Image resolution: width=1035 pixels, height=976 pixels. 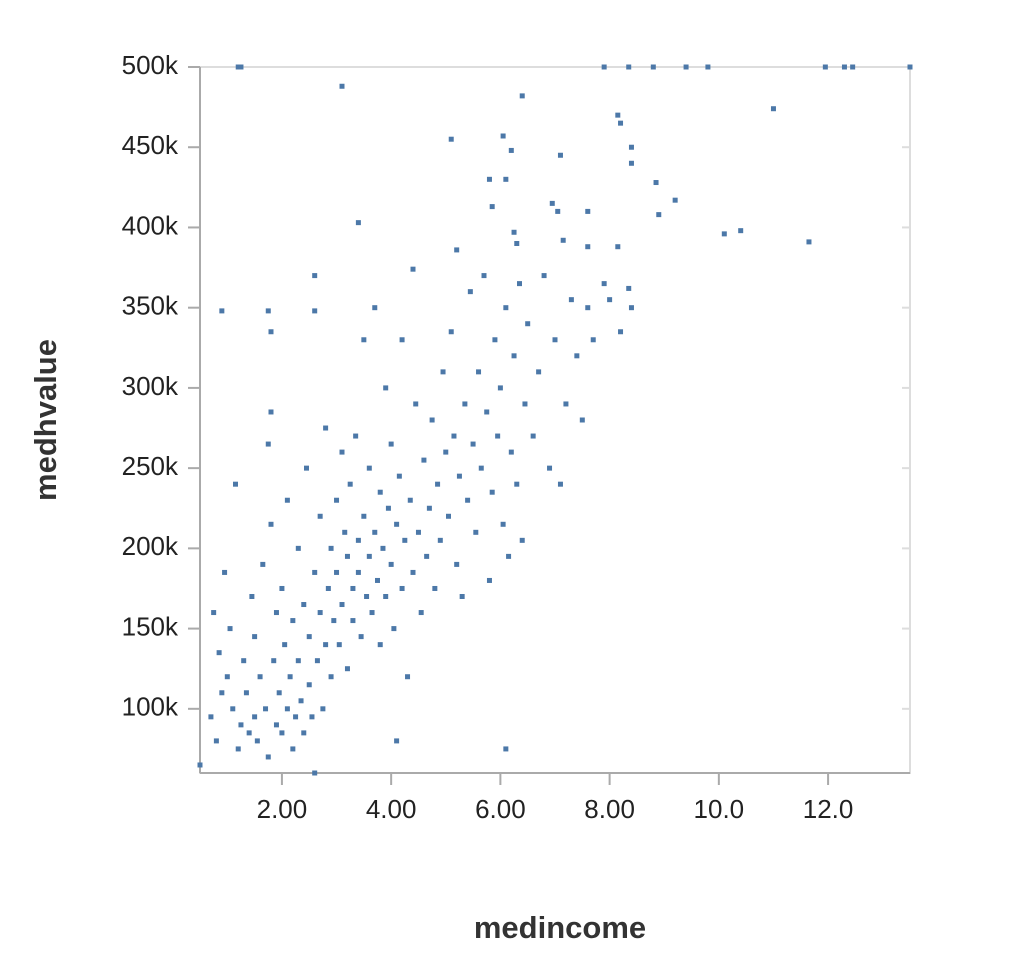 What do you see at coordinates (719, 809) in the screenshot?
I see `x-tick-label: 10.0` at bounding box center [719, 809].